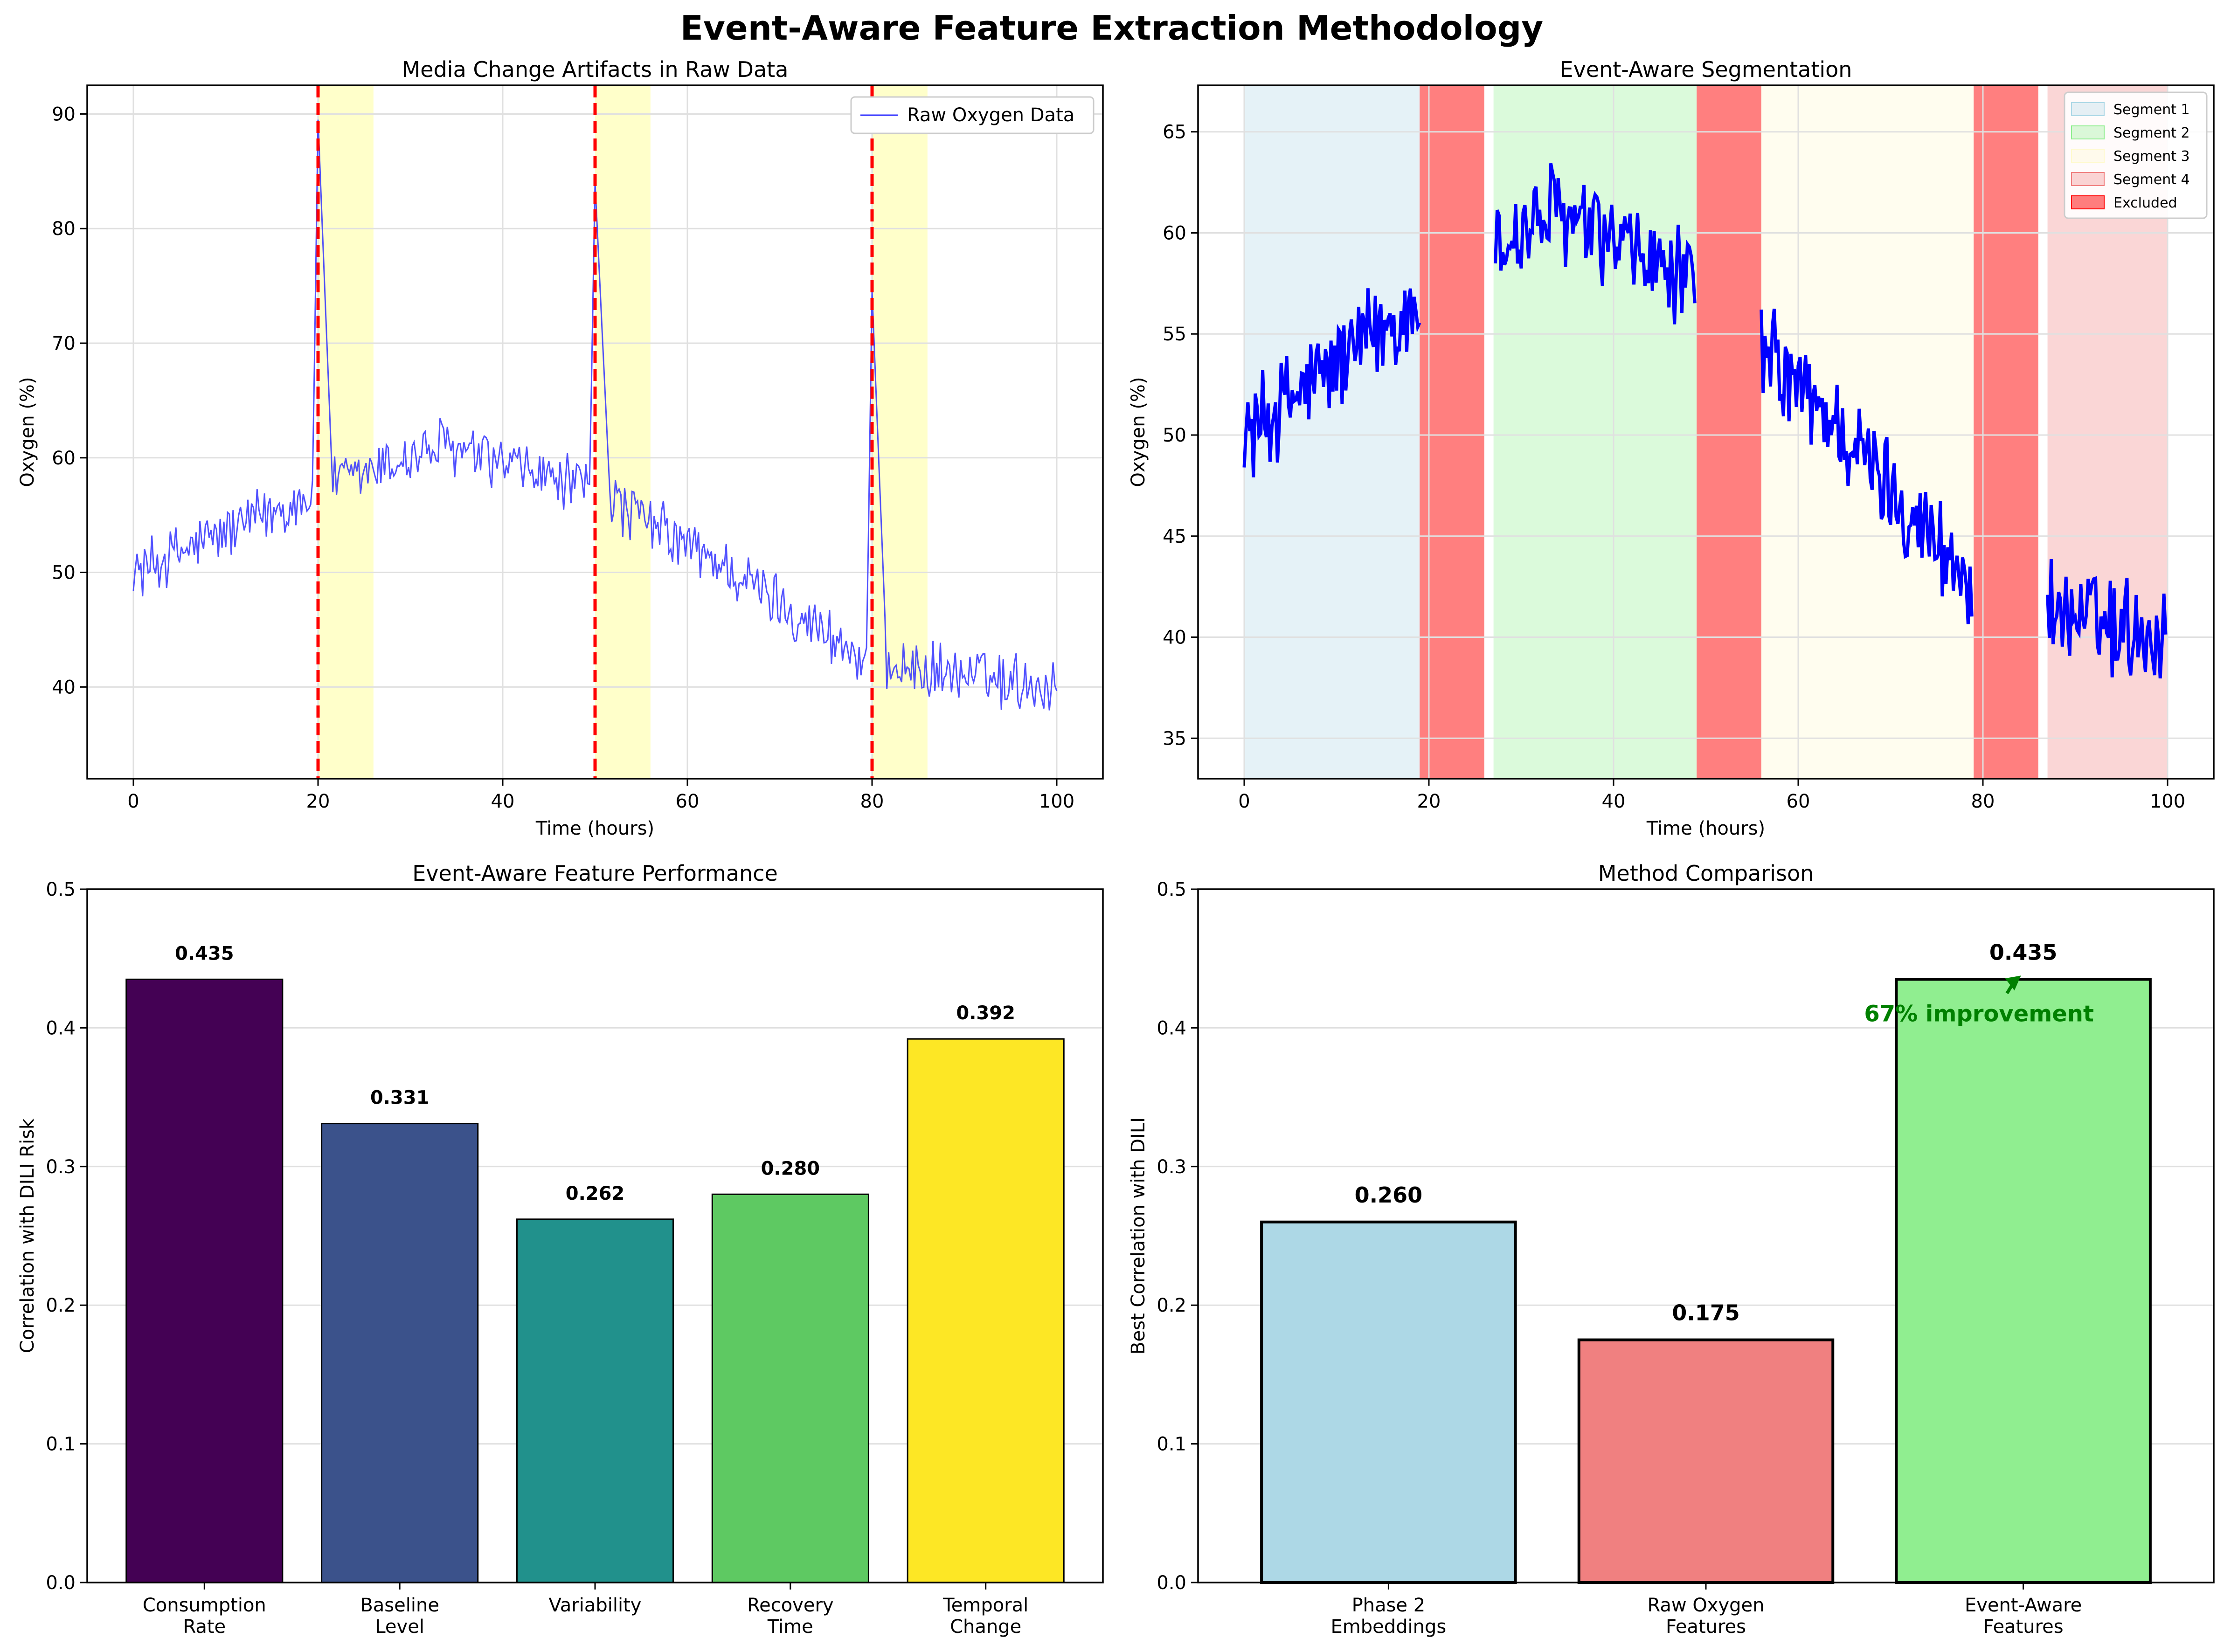 This screenshot has width=2224, height=1652. I want to click on y-axis-label: Correlation with DILI Risk, so click(27, 1235).